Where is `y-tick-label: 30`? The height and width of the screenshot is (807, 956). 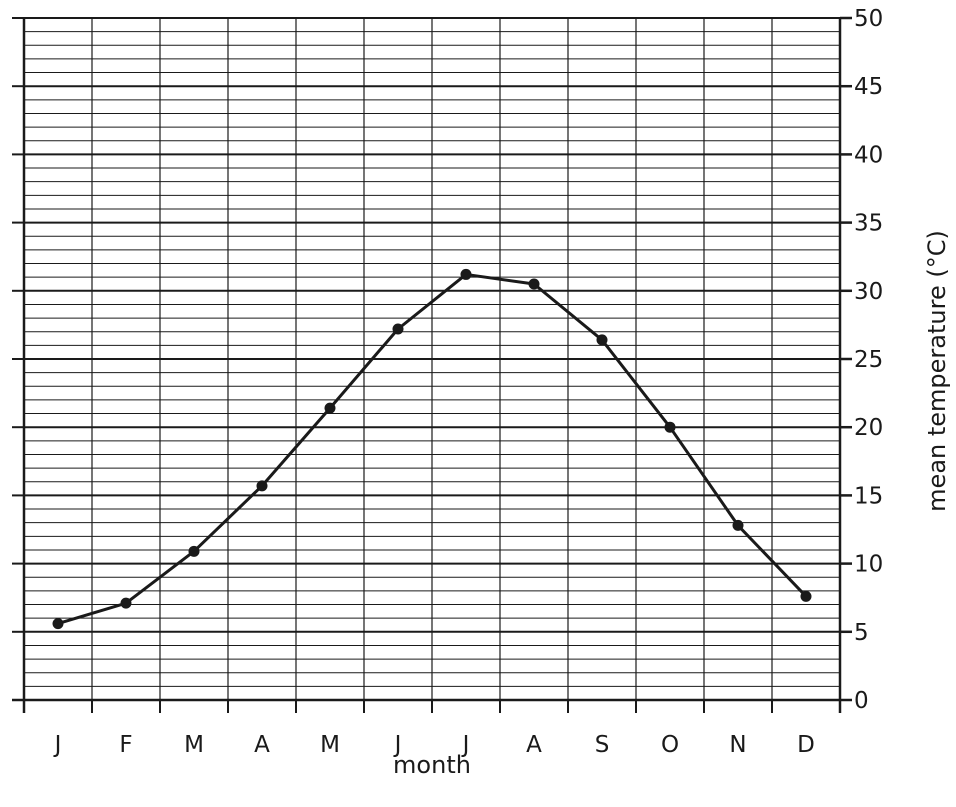 y-tick-label: 30 is located at coordinates (868, 292).